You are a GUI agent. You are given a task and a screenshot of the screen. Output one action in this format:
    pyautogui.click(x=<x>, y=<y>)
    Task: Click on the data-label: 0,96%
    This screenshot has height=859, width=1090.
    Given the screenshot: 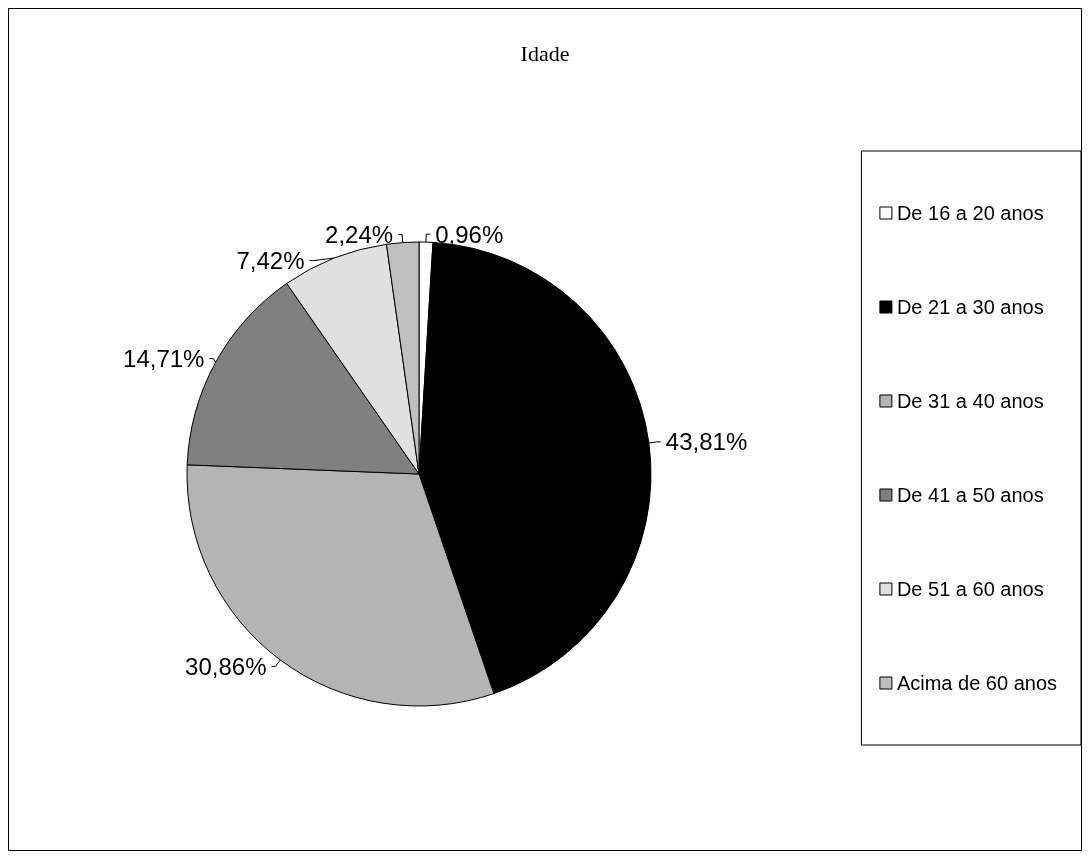 What is the action you would take?
    pyautogui.click(x=469, y=234)
    